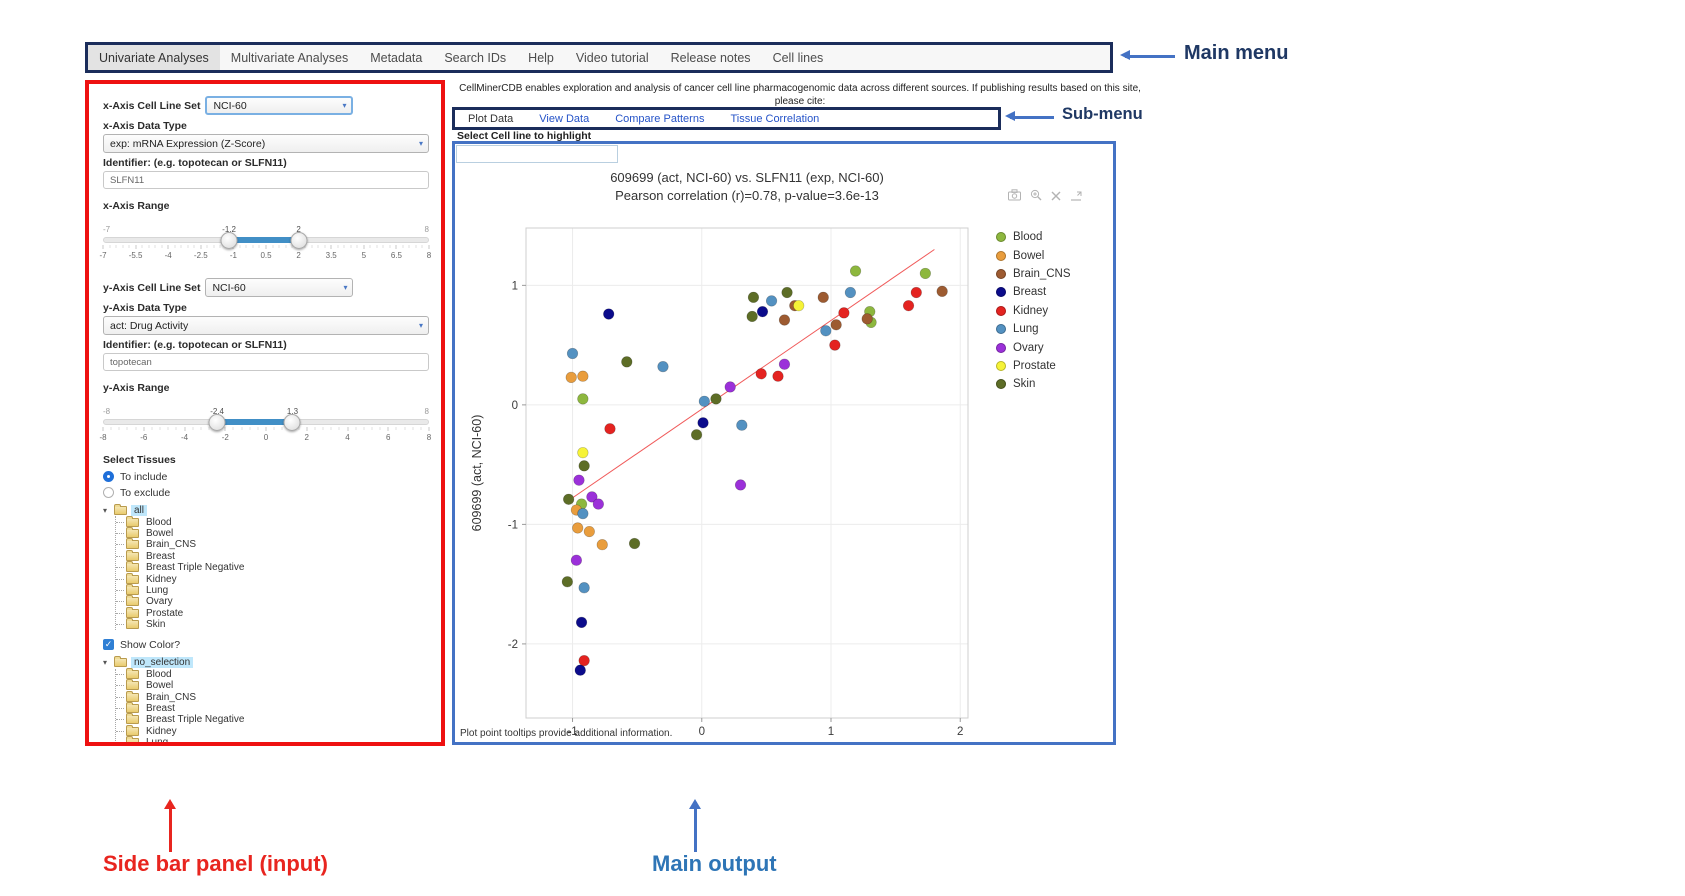  I want to click on main-menu-item-univariate-analyses: Univariate Analyses, so click(154, 57).